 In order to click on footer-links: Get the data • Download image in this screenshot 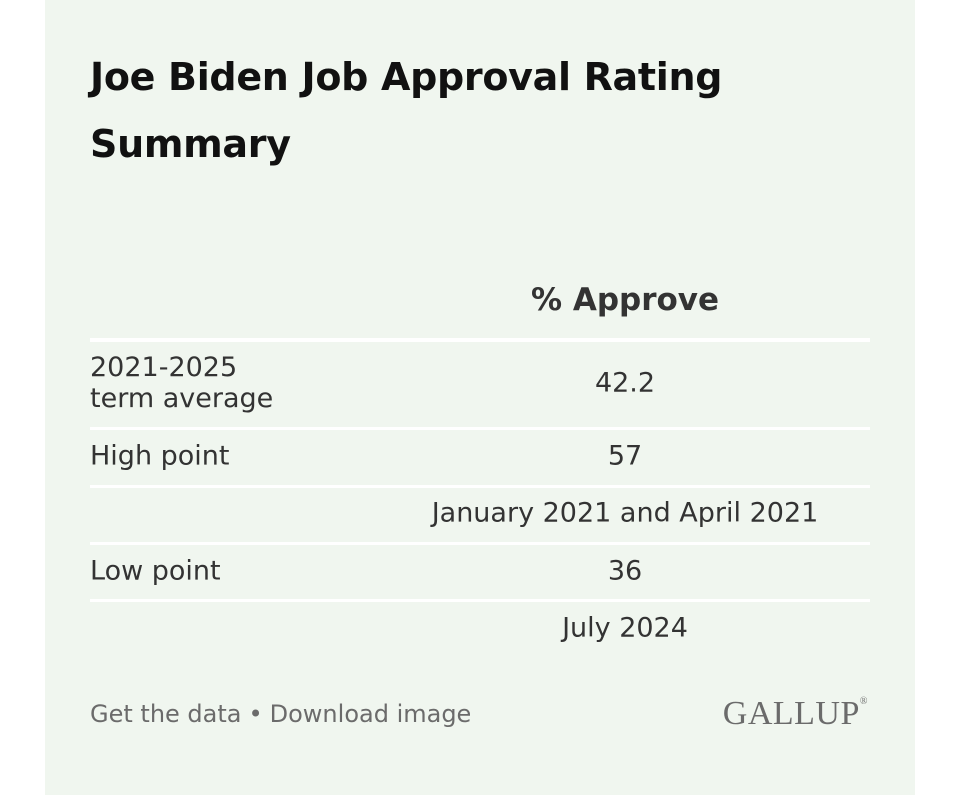, I will do `click(280, 714)`.